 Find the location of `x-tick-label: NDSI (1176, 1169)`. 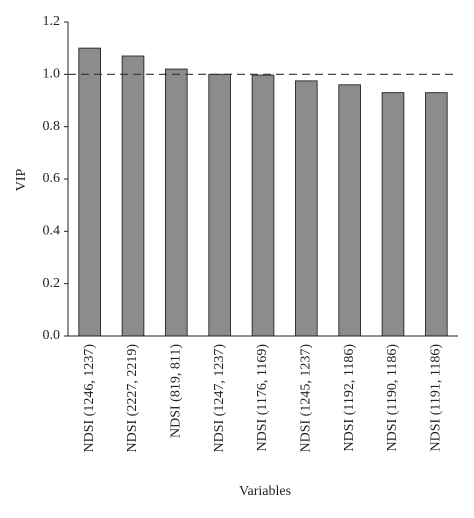

x-tick-label: NDSI (1176, 1169) is located at coordinates (262, 398).